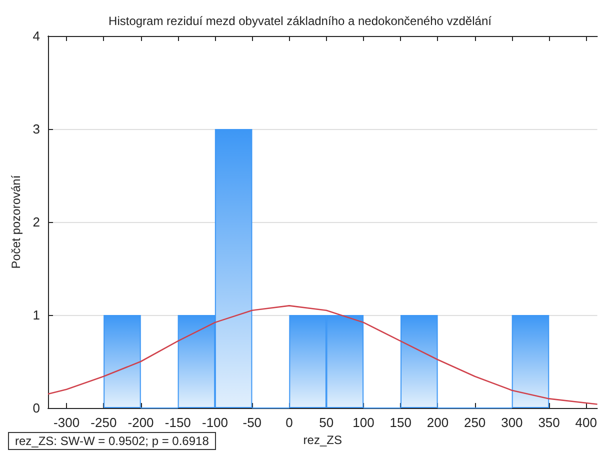 The image size is (600, 452). I want to click on x-tick-label: 200, so click(437, 422).